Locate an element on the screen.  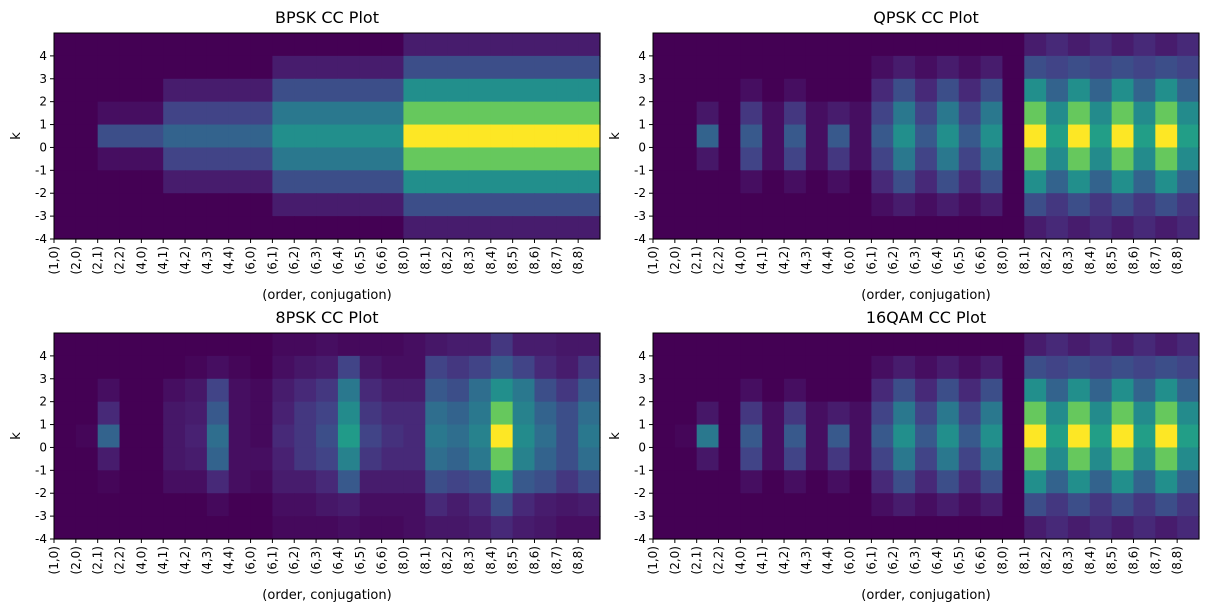
y-tick-label: 0 is located at coordinates (43, 447).